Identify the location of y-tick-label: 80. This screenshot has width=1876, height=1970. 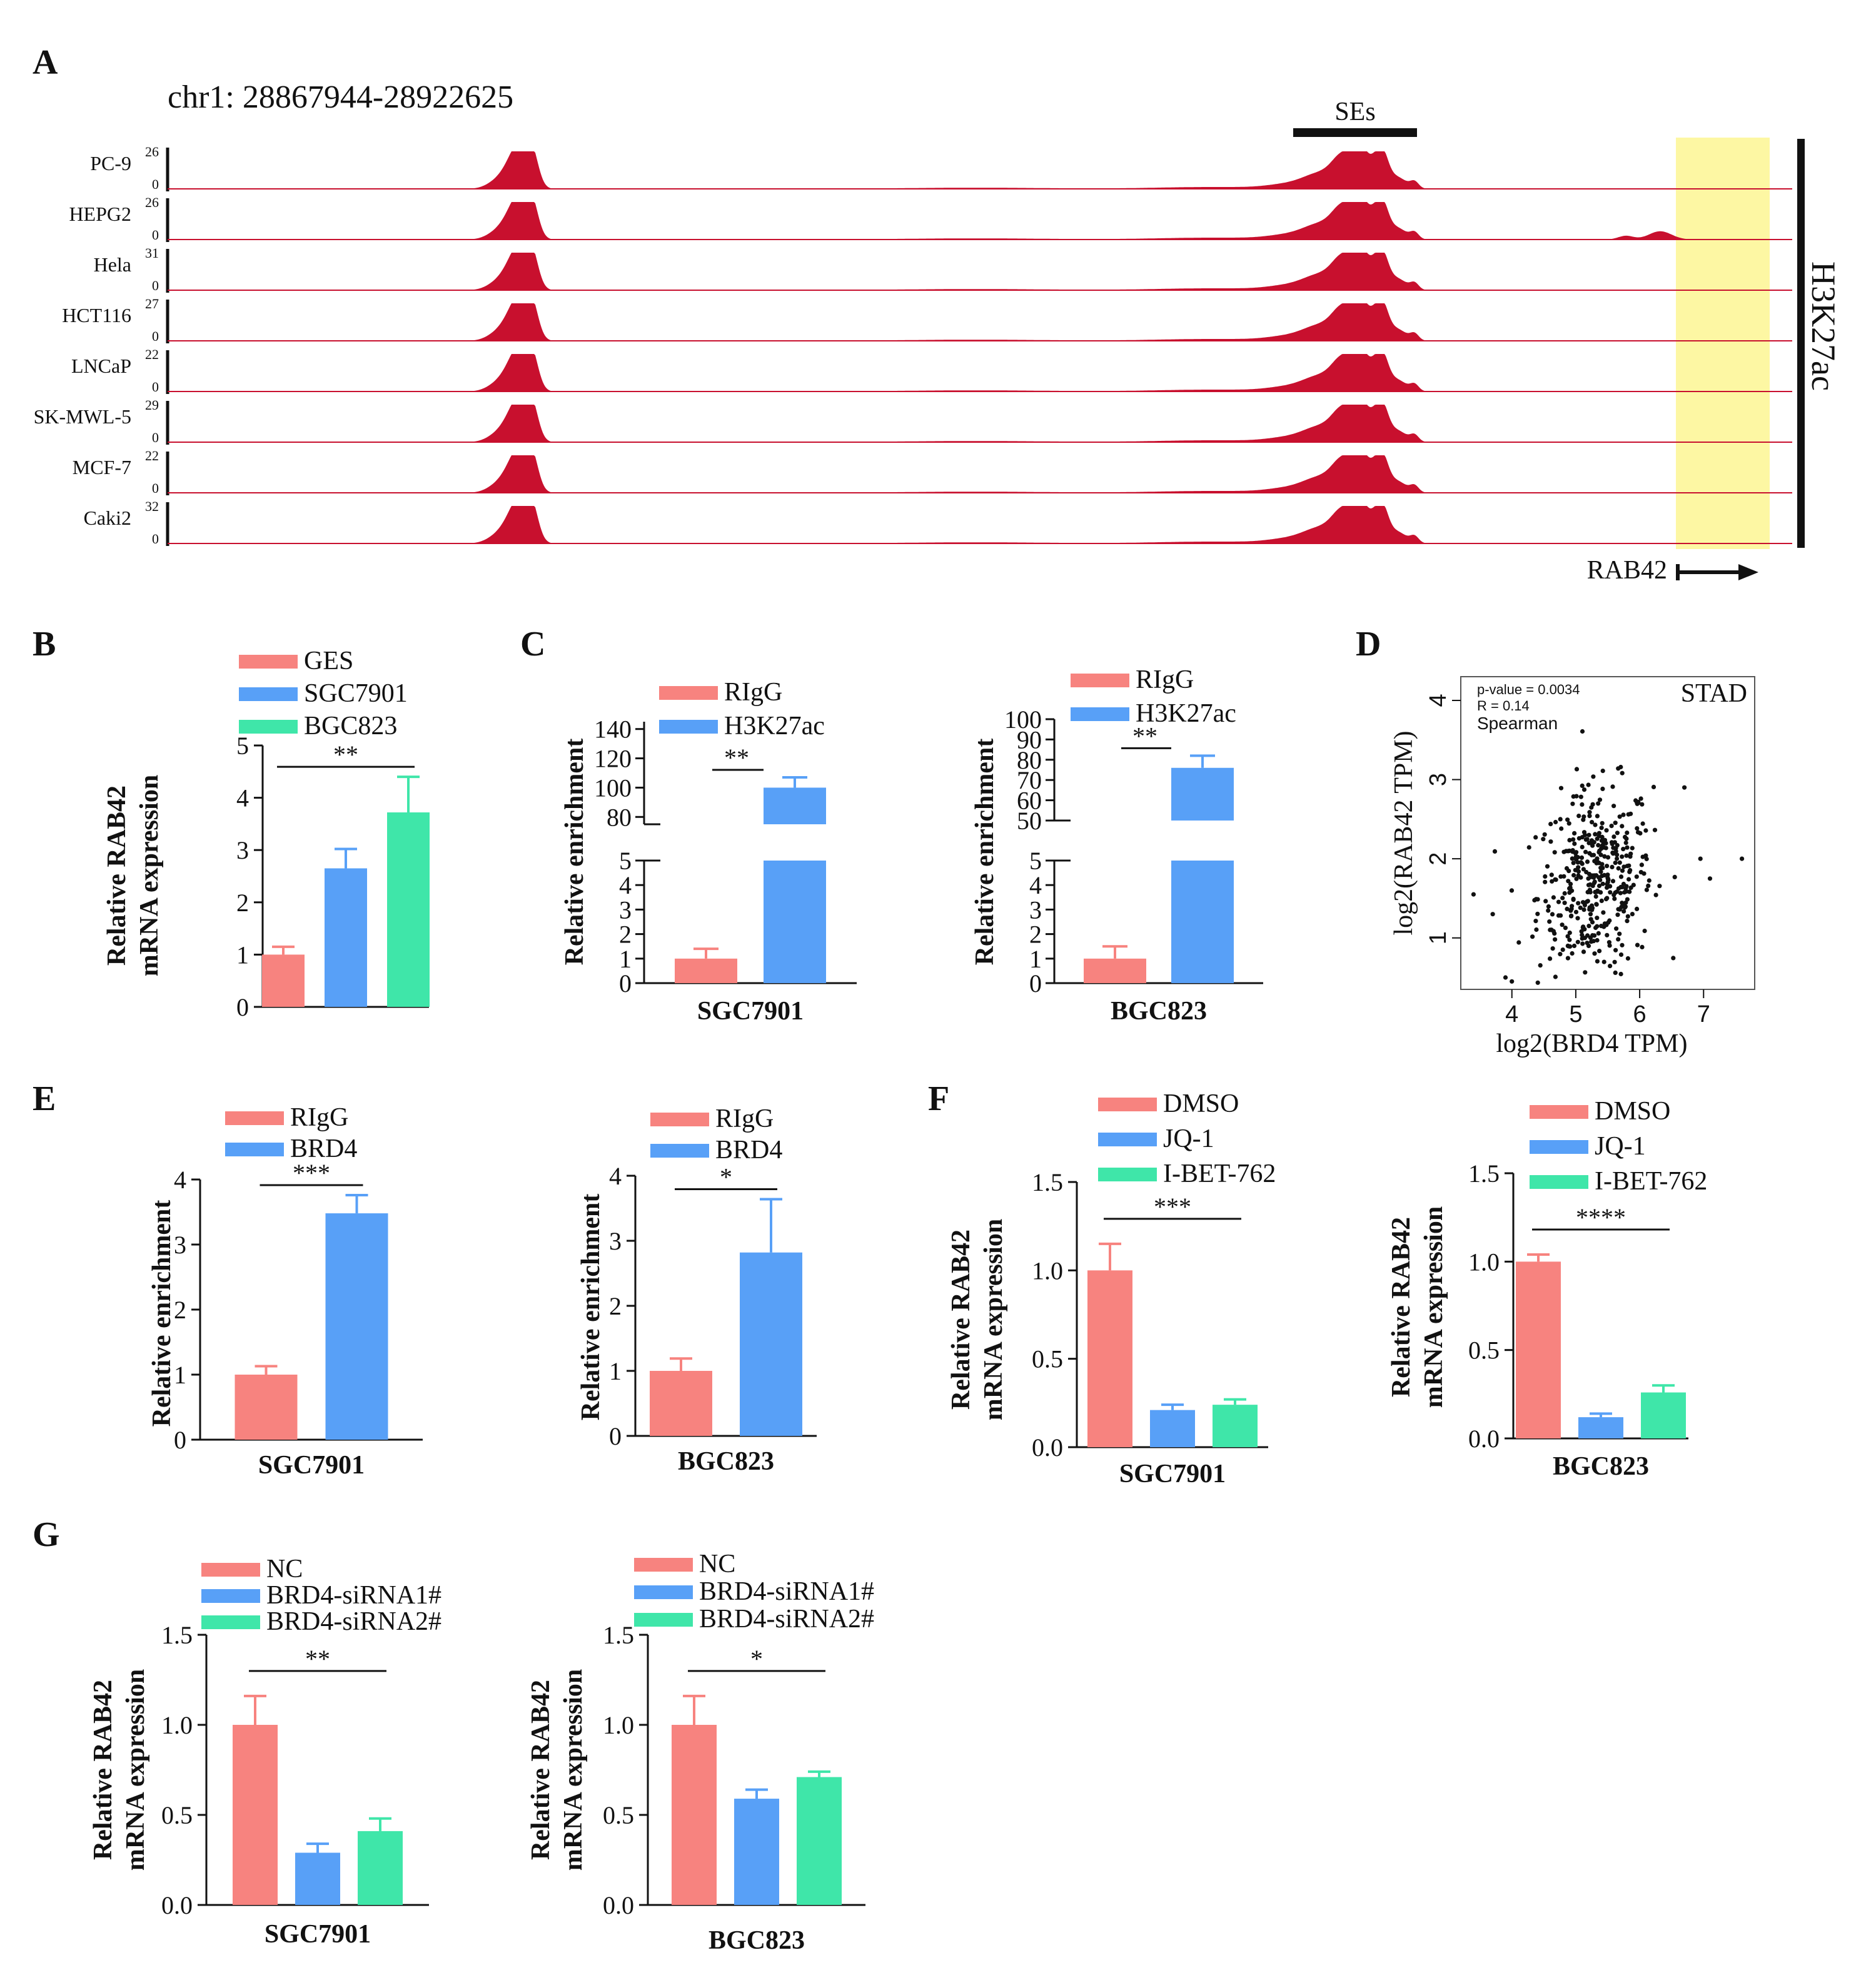
(619, 817).